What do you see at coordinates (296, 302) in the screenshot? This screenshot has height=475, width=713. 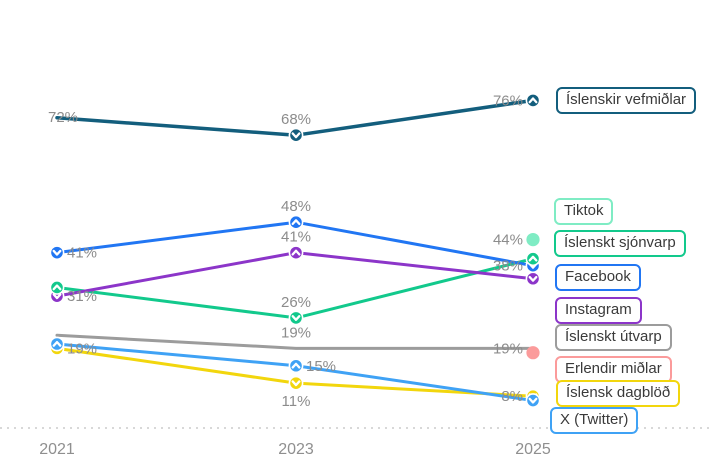 I see `value-label-sjonvarp-2023: 26%` at bounding box center [296, 302].